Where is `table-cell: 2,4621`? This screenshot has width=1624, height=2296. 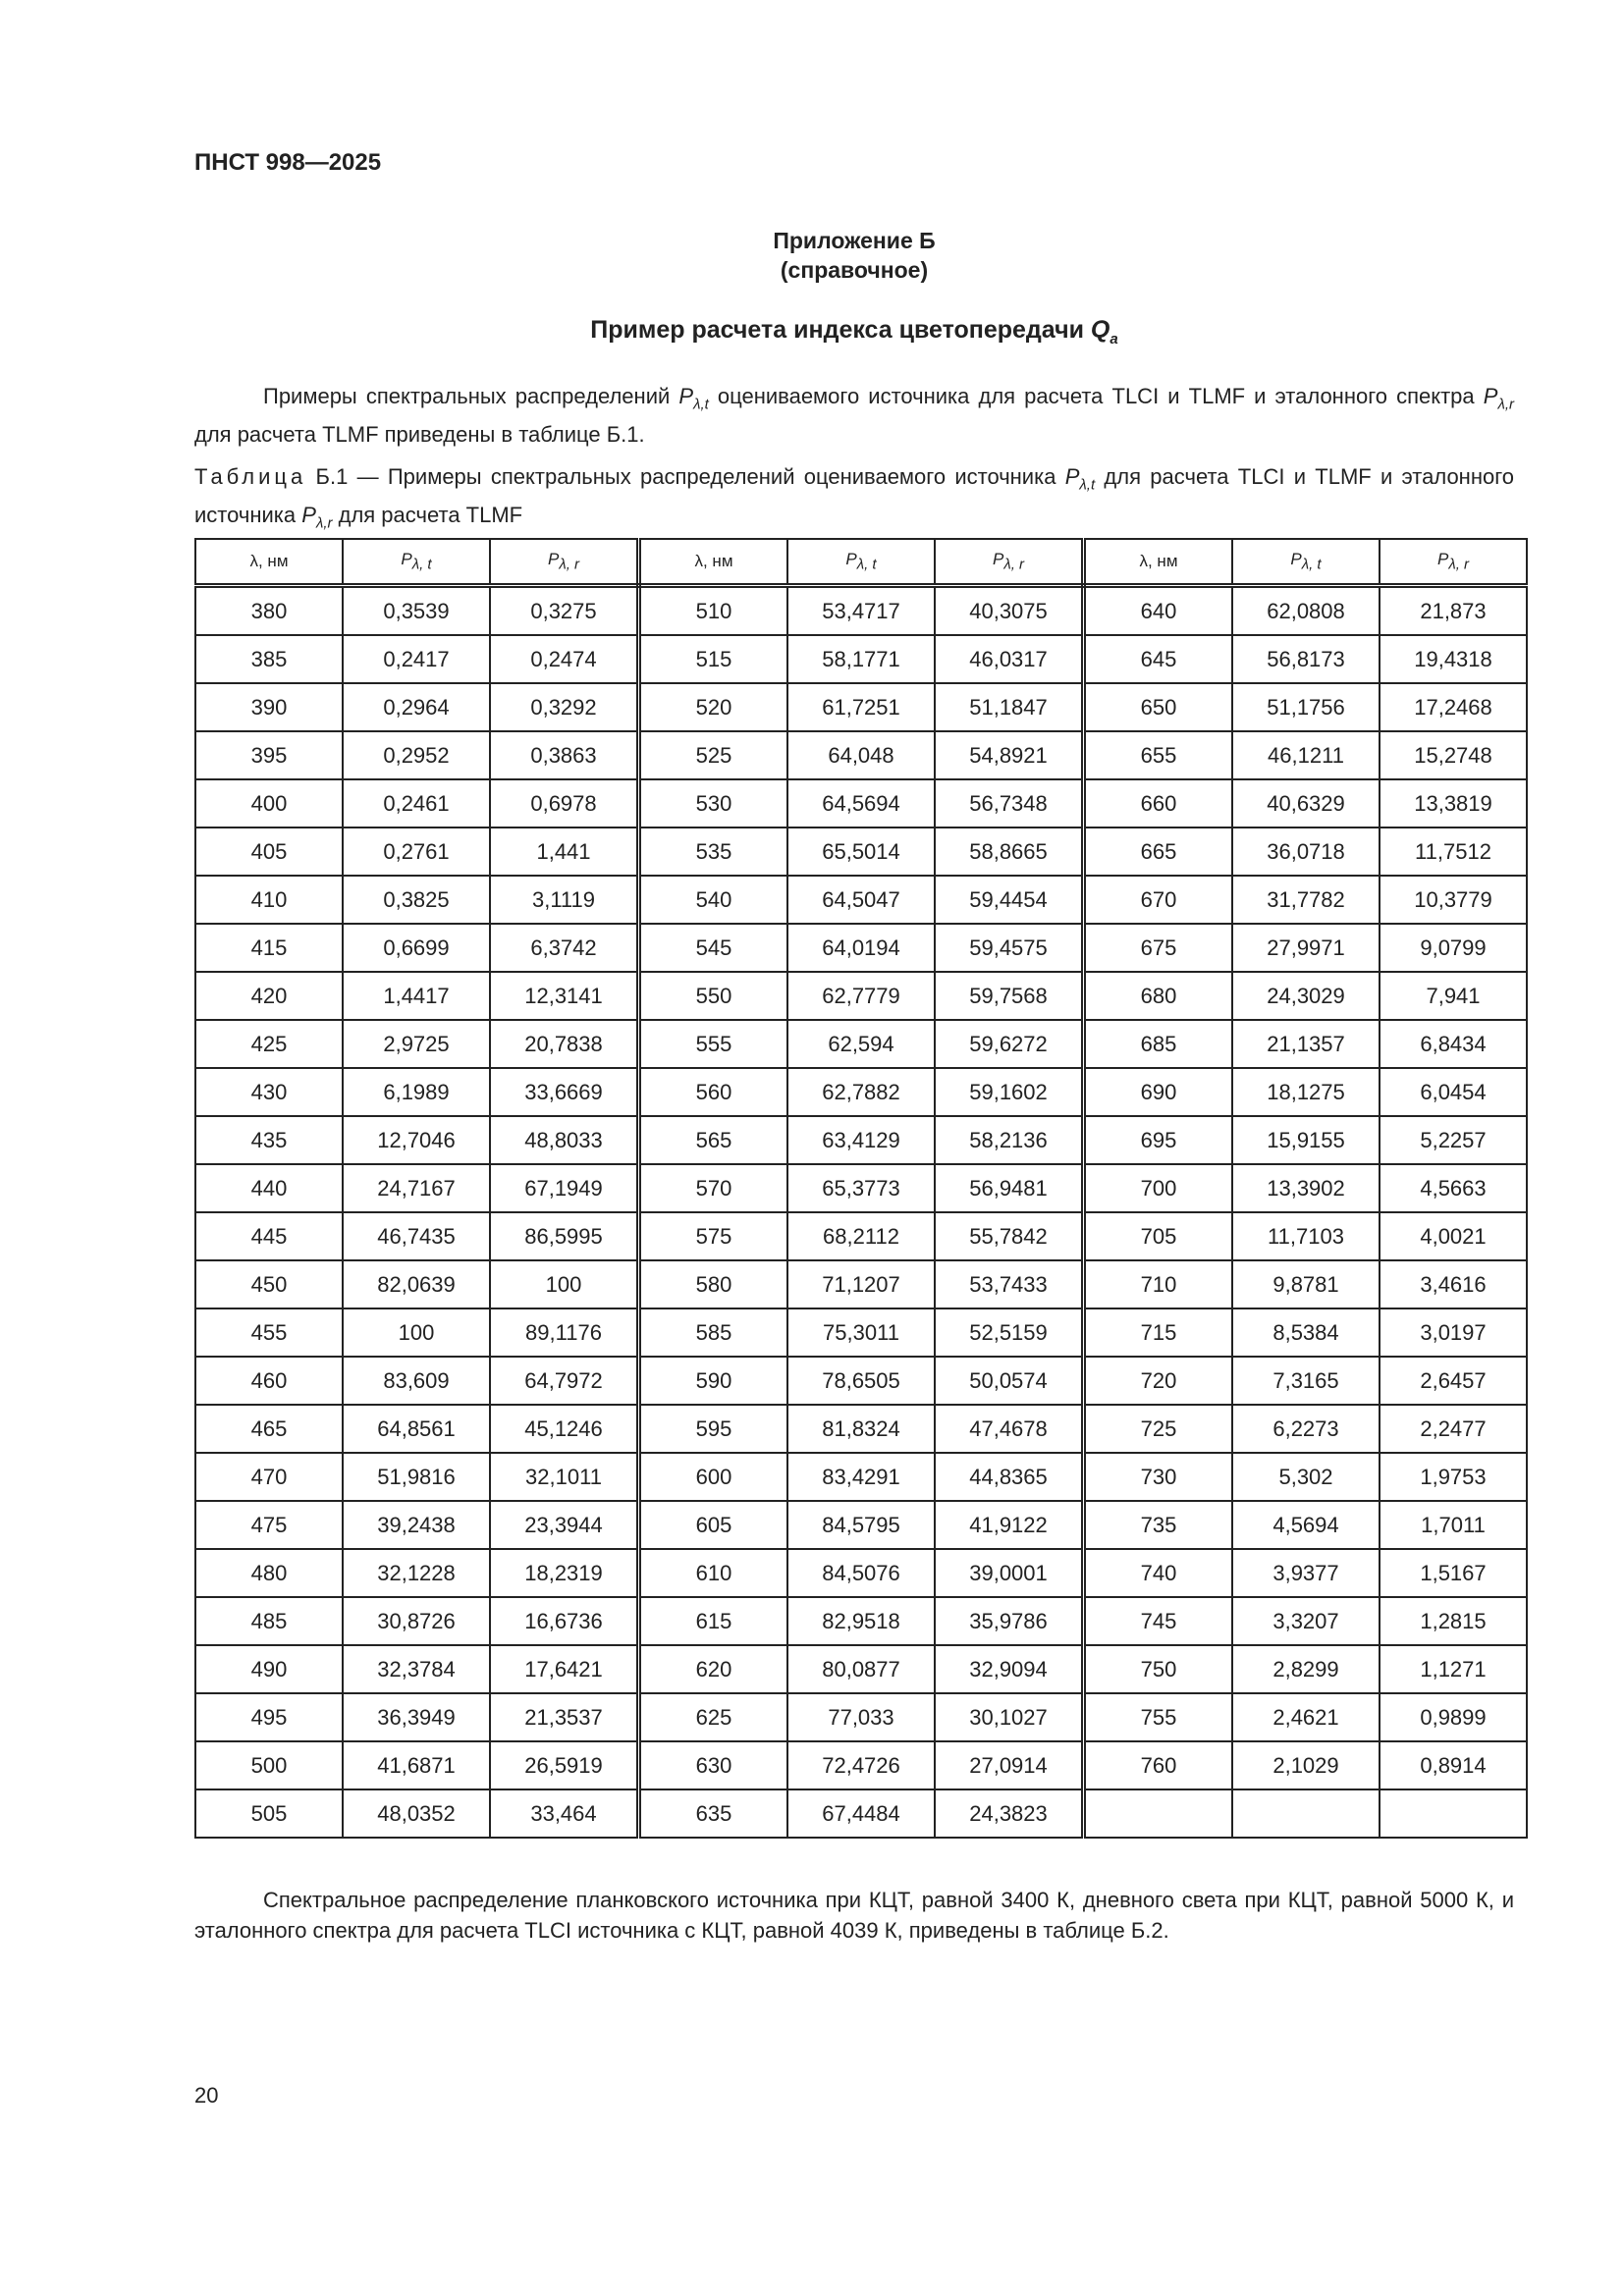
table-cell: 2,4621 is located at coordinates (1305, 1717).